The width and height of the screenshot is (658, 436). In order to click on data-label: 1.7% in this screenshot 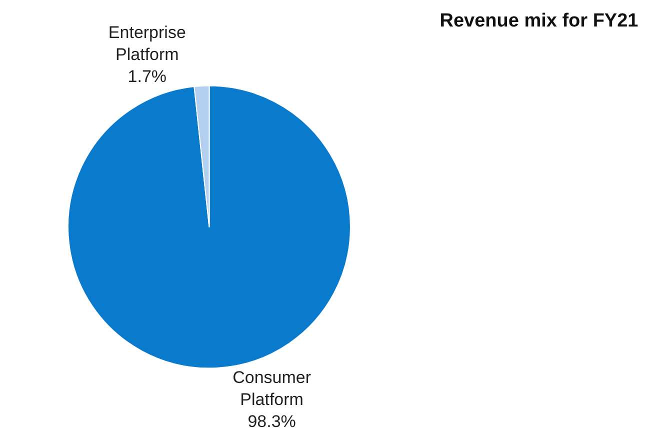, I will do `click(147, 76)`.